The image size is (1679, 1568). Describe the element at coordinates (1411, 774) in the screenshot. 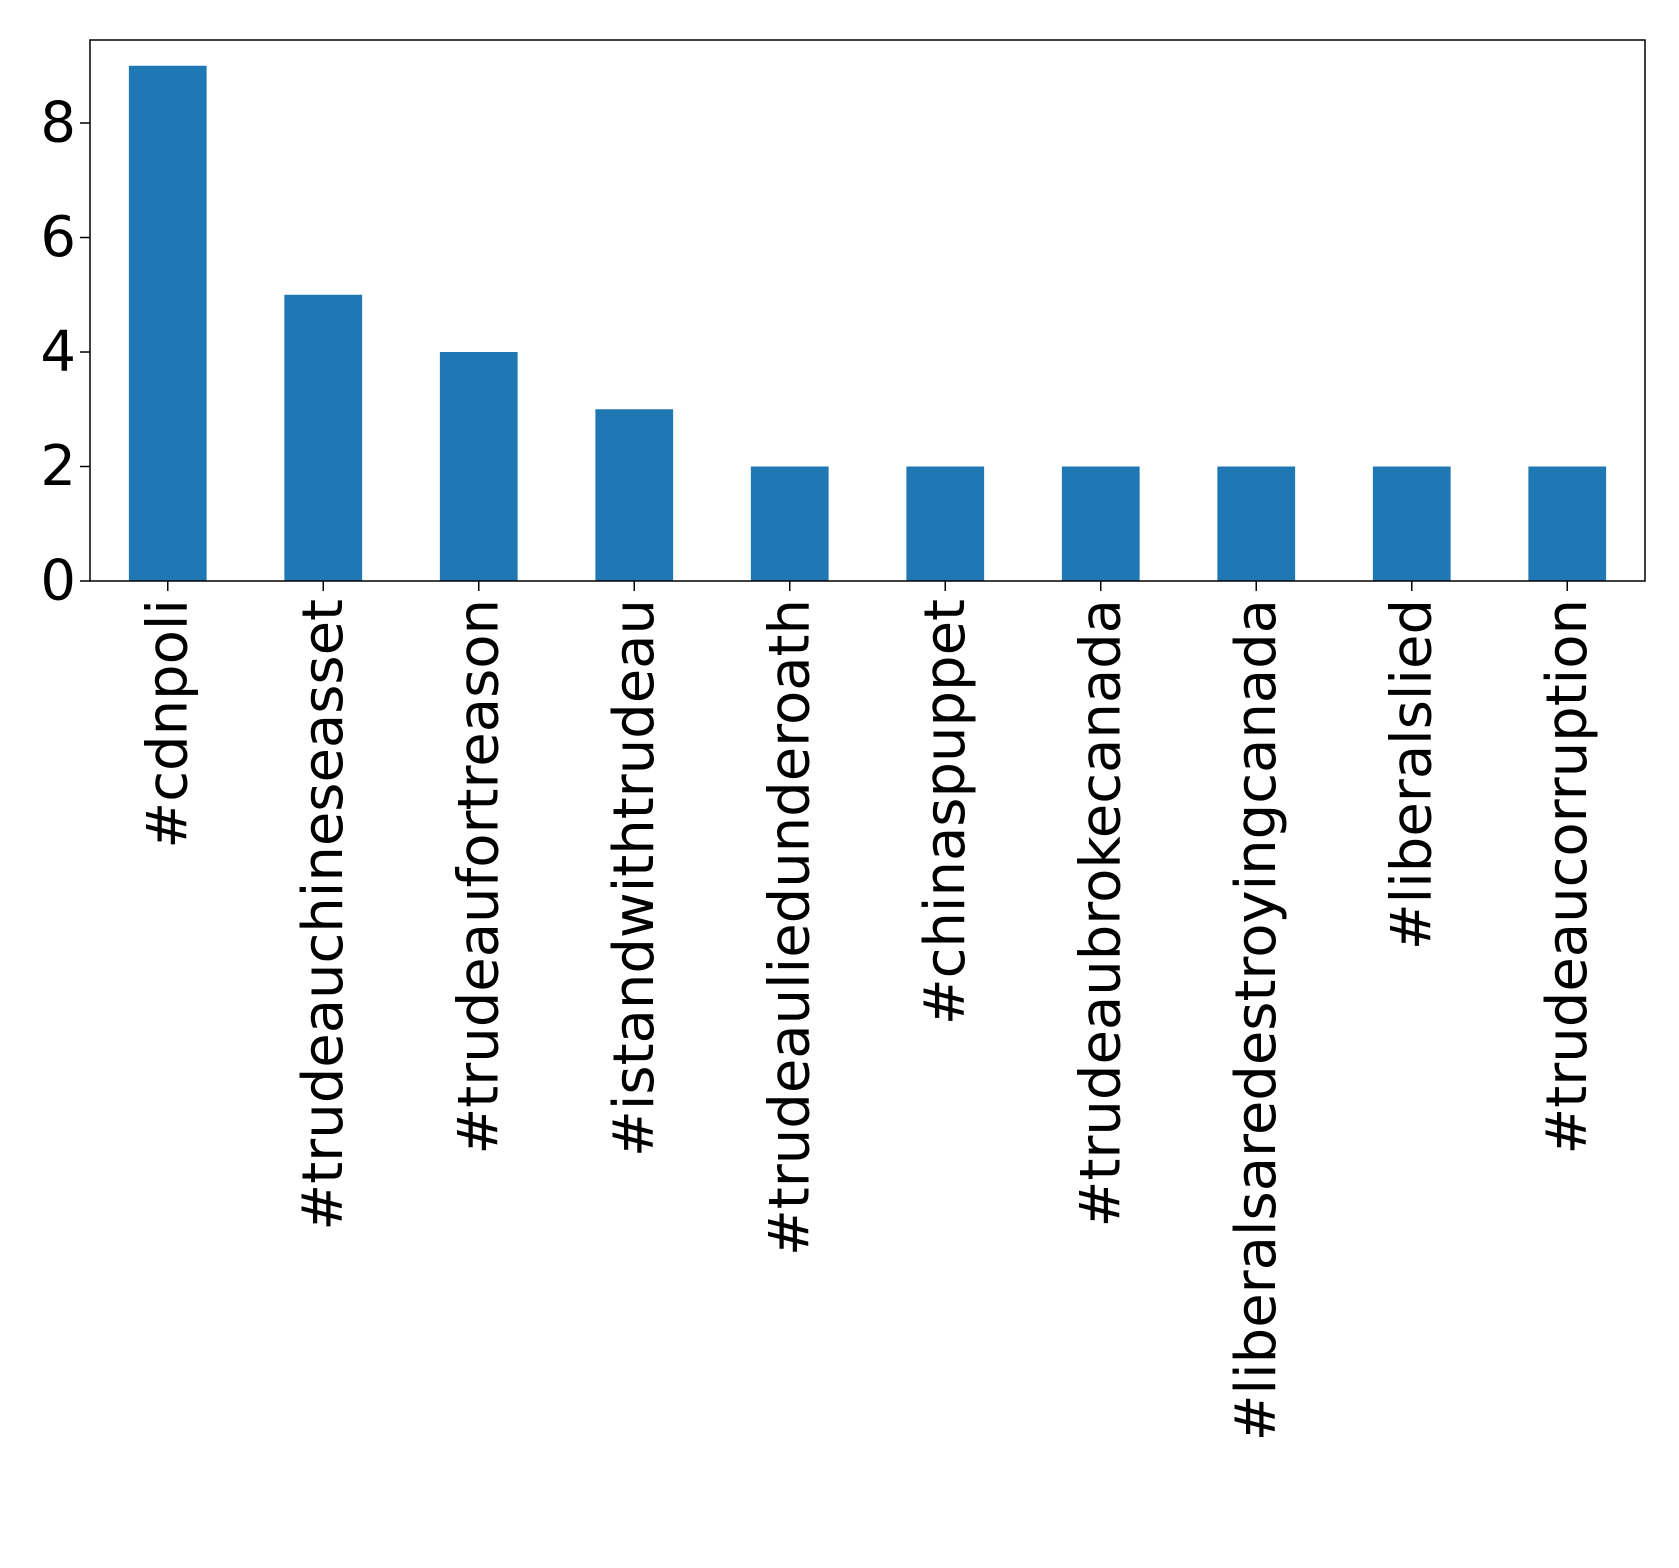

I see `x-tick-label: #liberalslied` at that location.